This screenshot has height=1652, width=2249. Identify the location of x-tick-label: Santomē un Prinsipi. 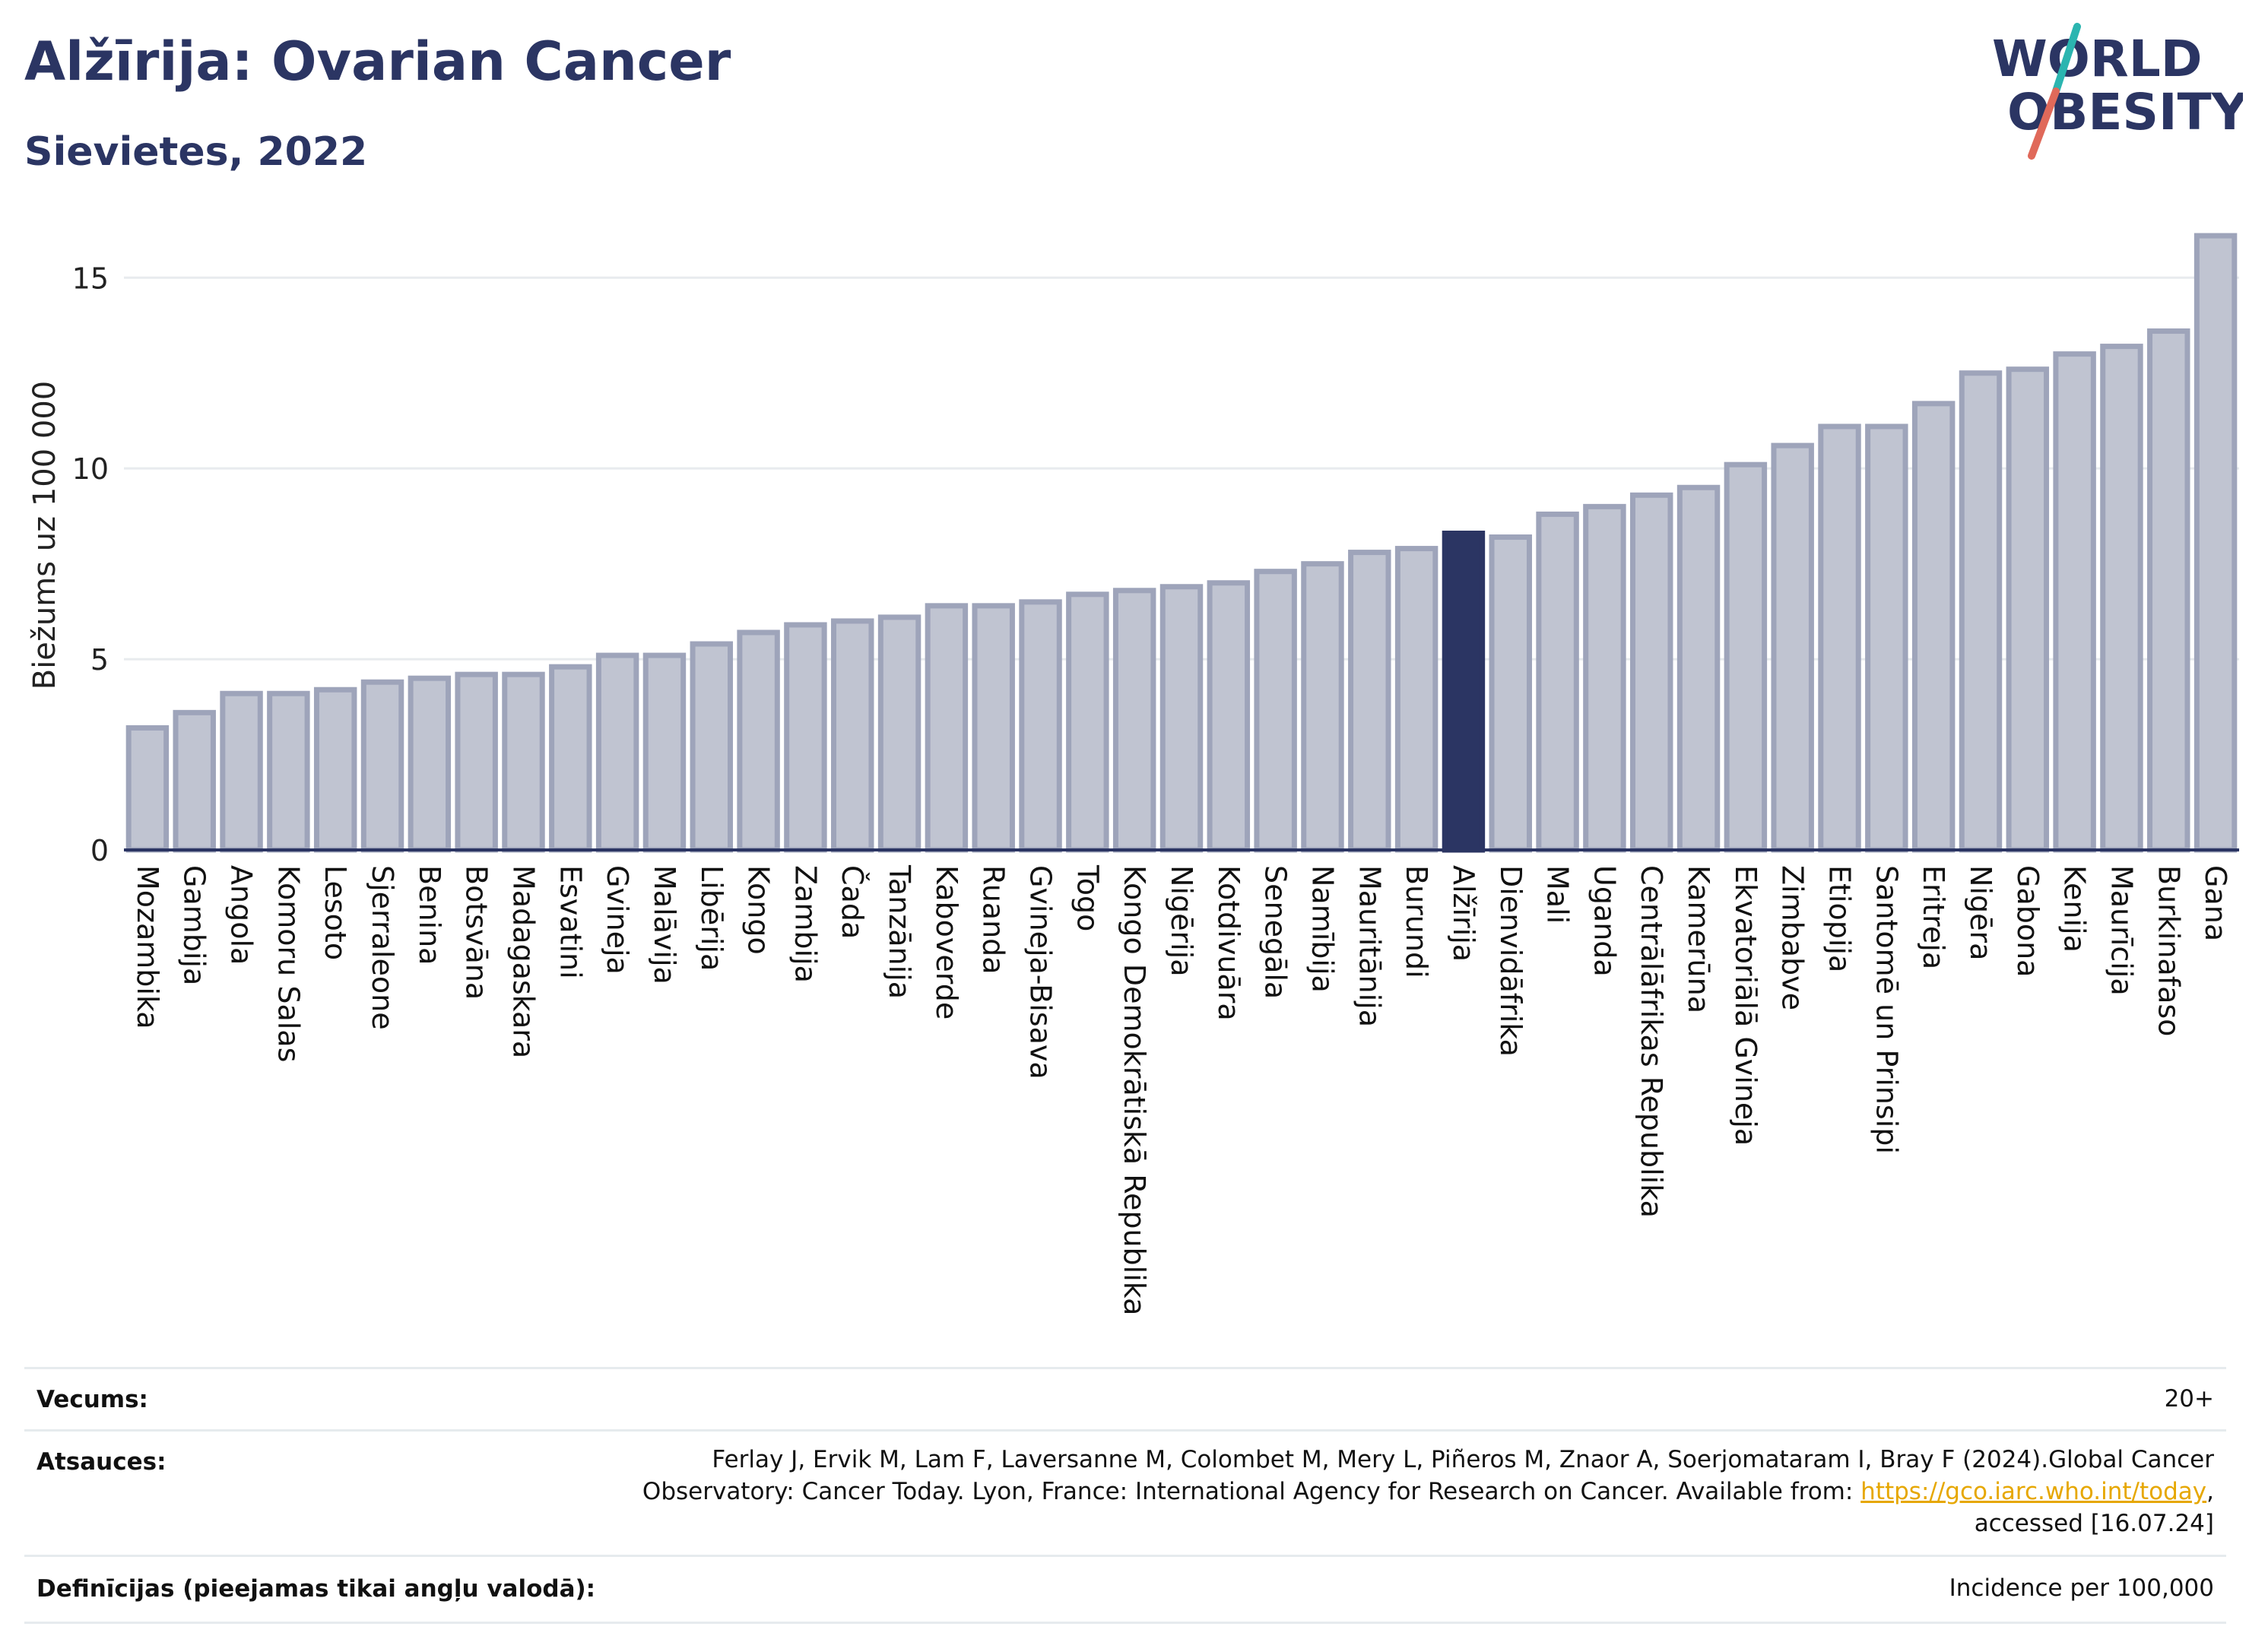
(1886, 1009).